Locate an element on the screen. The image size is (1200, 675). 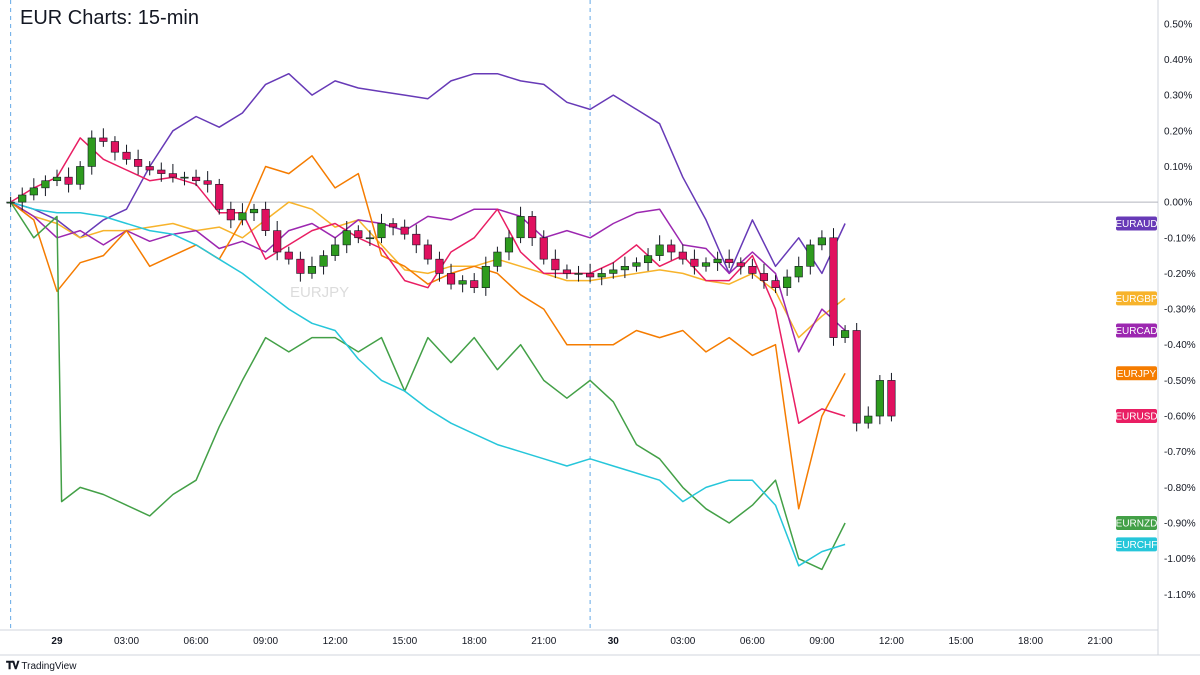
legend-tag-eurusd is located at coordinates (1136, 416).